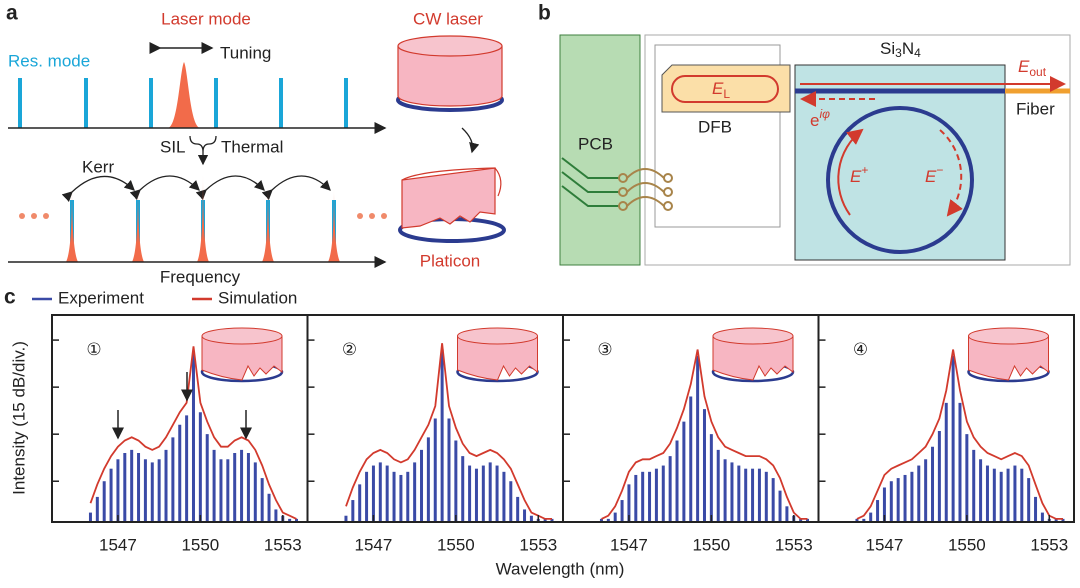 Image resolution: width=1080 pixels, height=588 pixels. Describe the element at coordinates (93, 350) in the screenshot. I see `panel-number: ①` at that location.